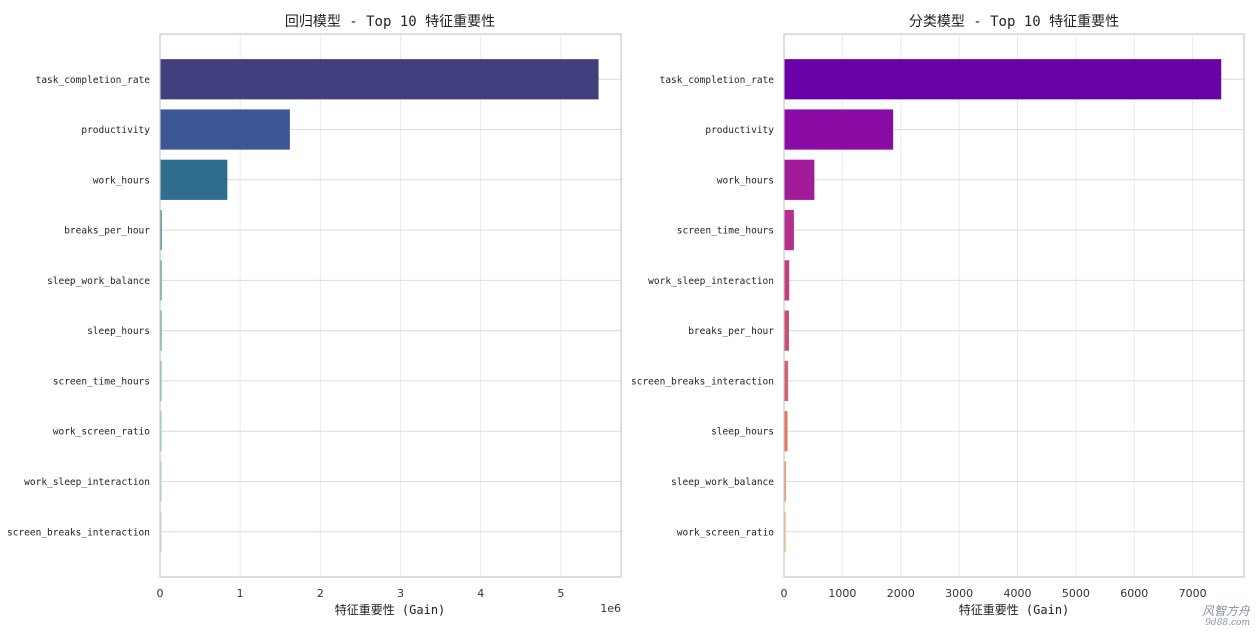 Image resolution: width=1260 pixels, height=633 pixels. Describe the element at coordinates (842, 593) in the screenshot. I see `x-tick-label: 1000` at that location.